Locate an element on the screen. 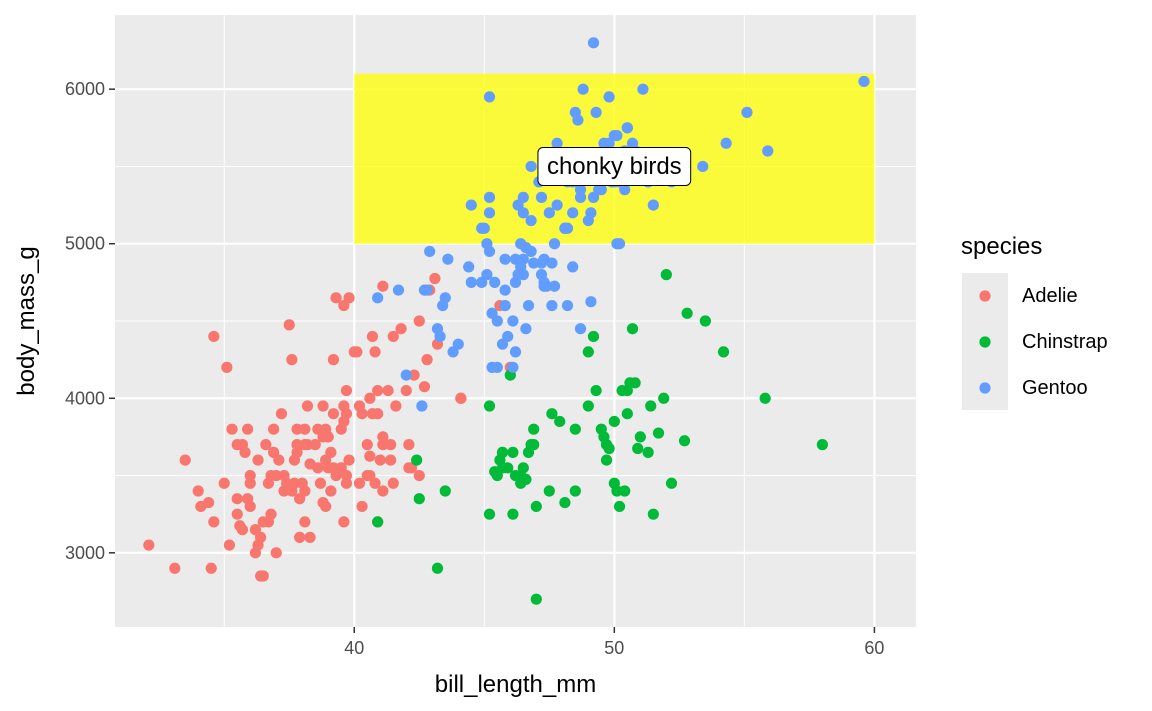 The height and width of the screenshot is (711, 1152). legend-key-gentoo is located at coordinates (985, 388).